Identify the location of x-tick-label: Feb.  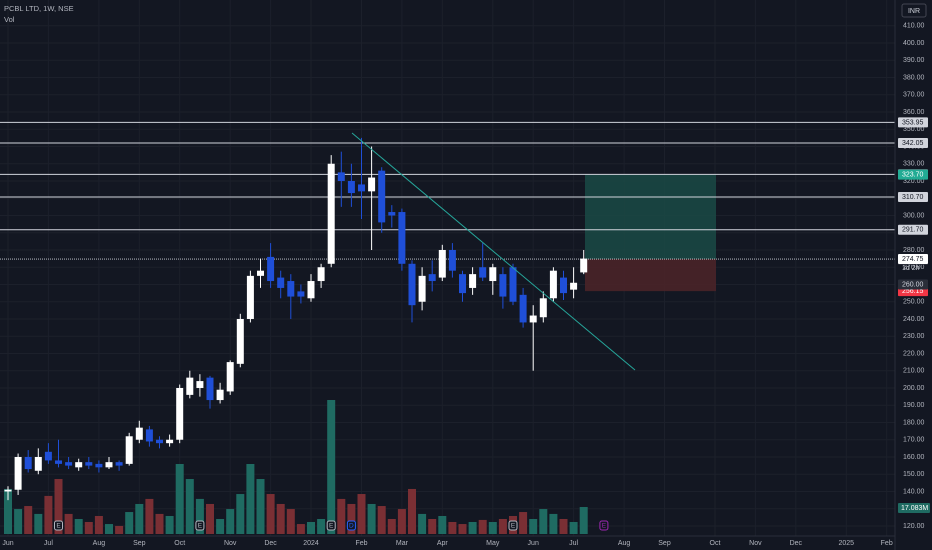
(361, 543).